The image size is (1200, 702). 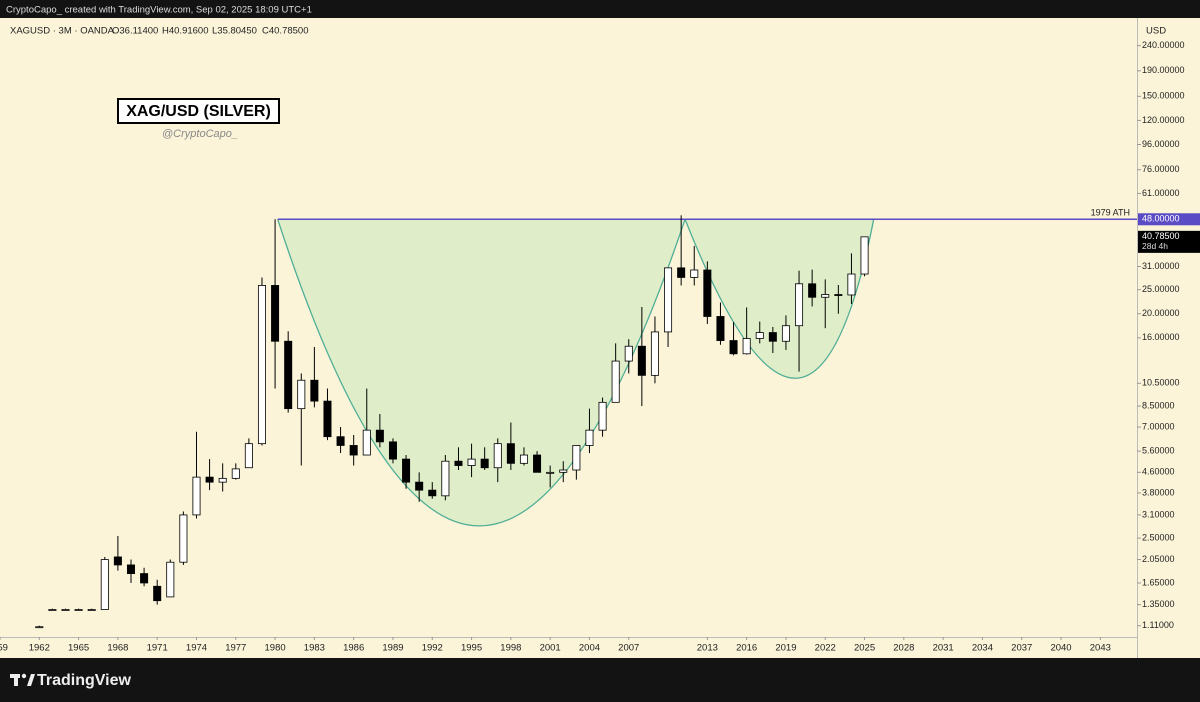 What do you see at coordinates (1163, 45) in the screenshot?
I see `y-tick-label: 240.00000` at bounding box center [1163, 45].